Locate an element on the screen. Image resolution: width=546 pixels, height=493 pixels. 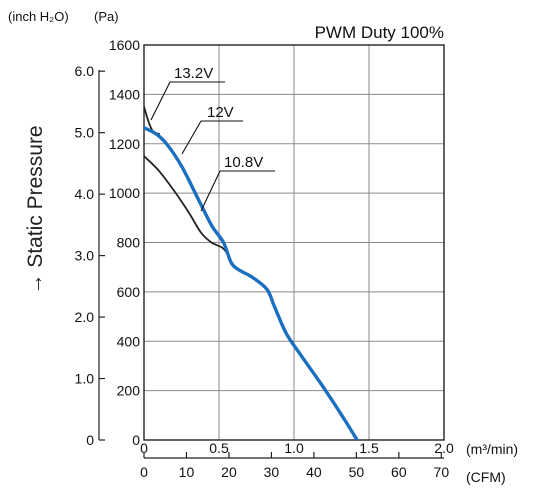
m3min-tick-label: 0 is located at coordinates (144, 448).